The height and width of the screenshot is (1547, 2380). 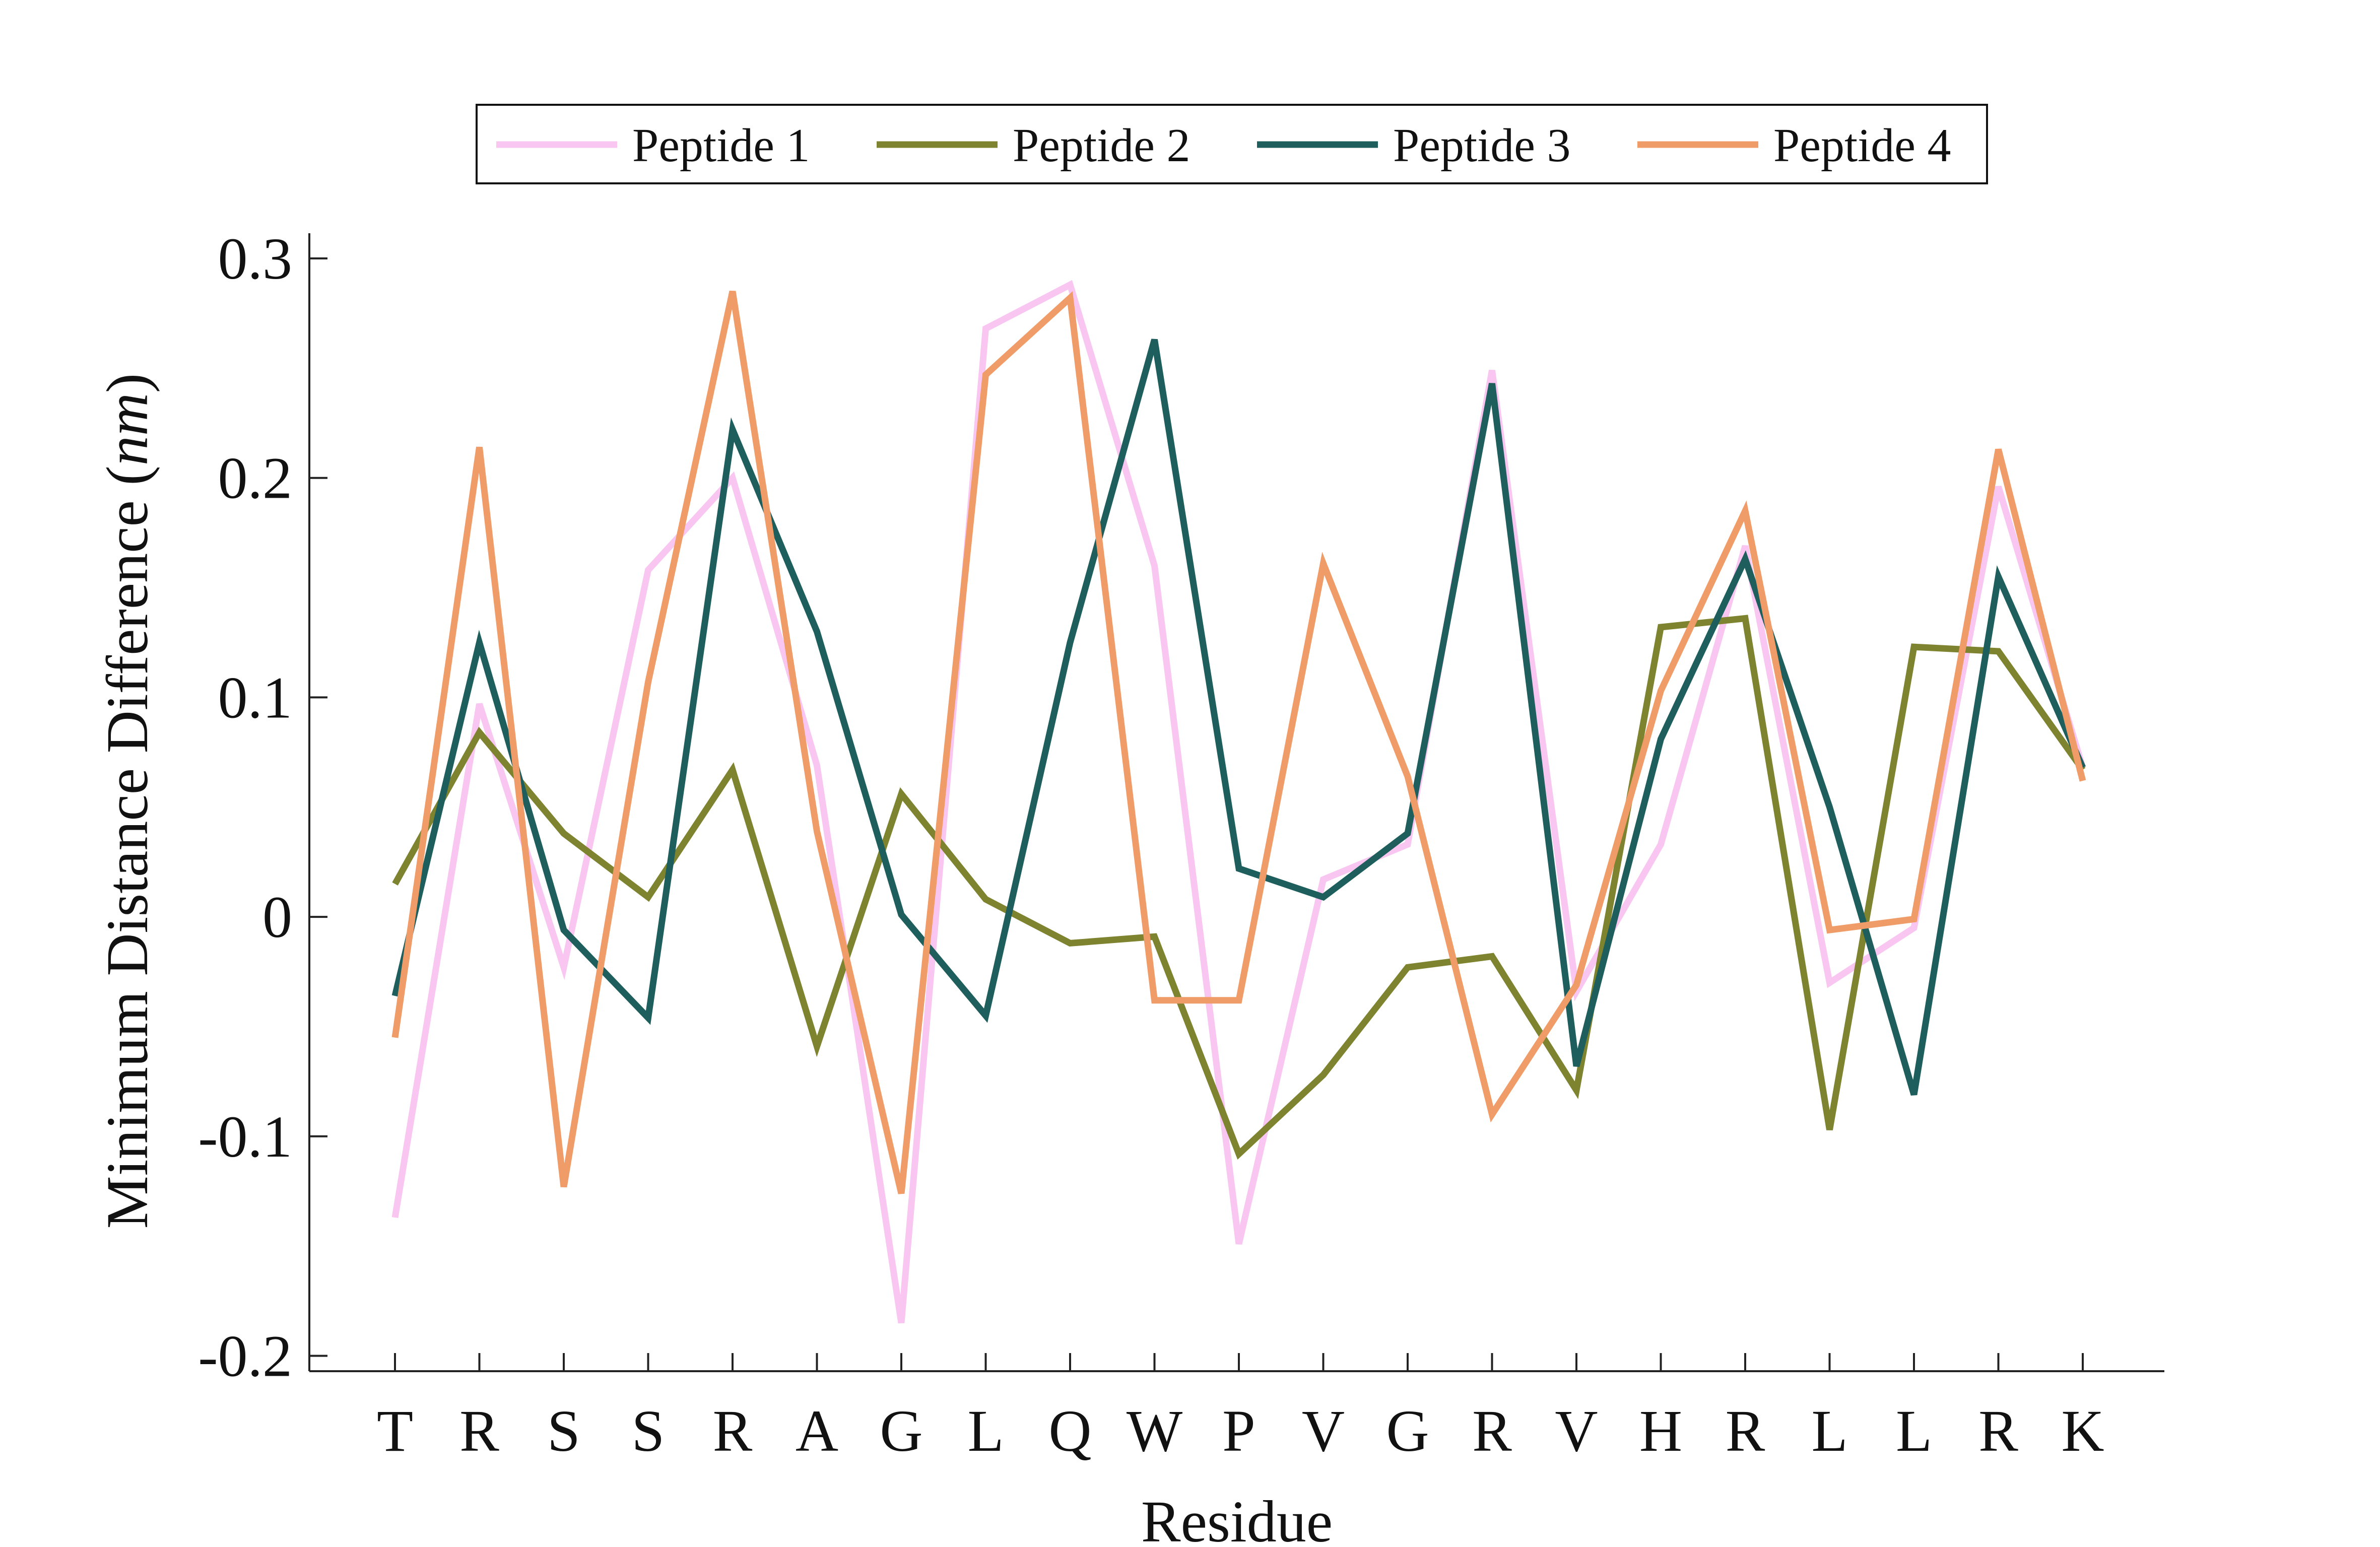 What do you see at coordinates (1862, 145) in the screenshot?
I see `legend-label-peptide-4: Peptide 4` at bounding box center [1862, 145].